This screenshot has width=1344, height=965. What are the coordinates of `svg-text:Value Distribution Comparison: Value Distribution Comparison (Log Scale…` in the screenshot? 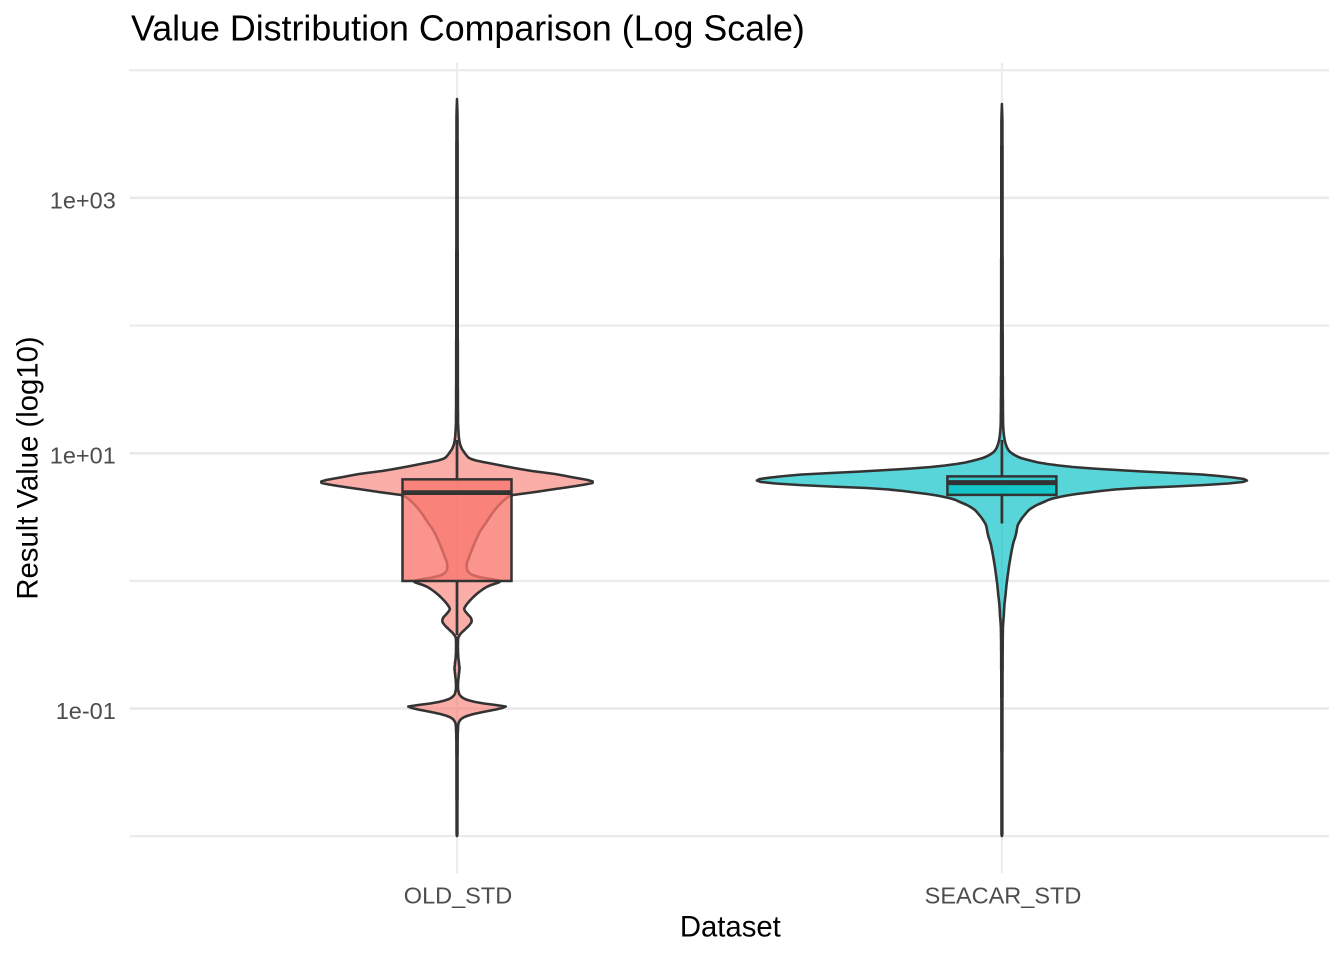 It's located at (468, 29).